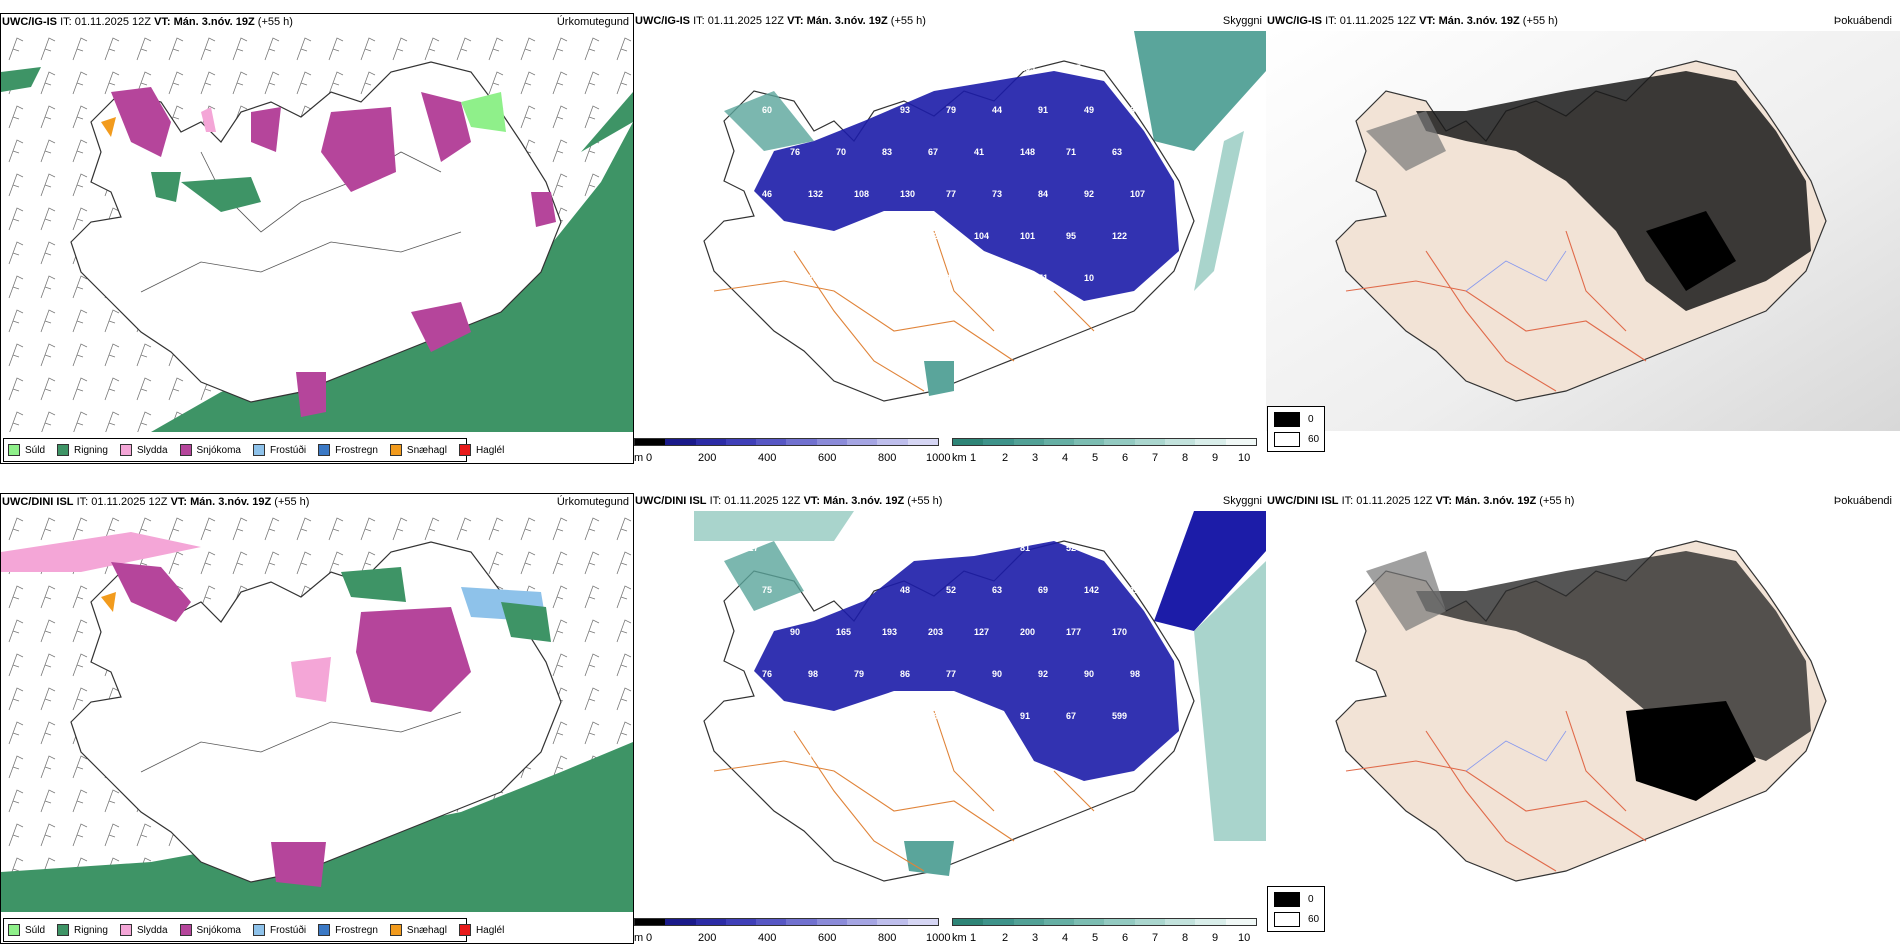  What do you see at coordinates (769, 758) in the screenshot?
I see `visibility-value-label: 901` at bounding box center [769, 758].